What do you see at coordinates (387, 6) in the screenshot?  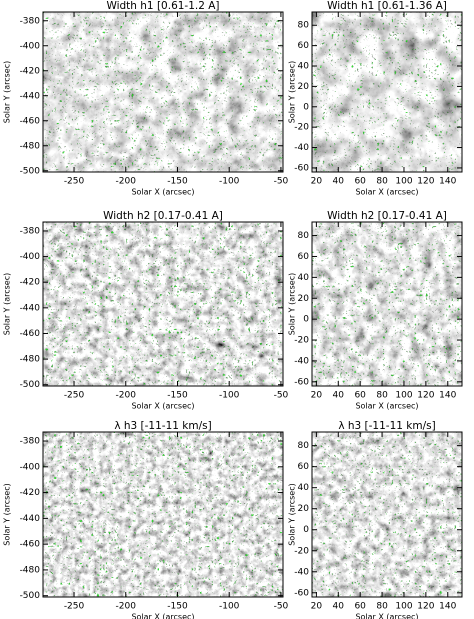 I see `panel-title: Width h1 [0.61-1.36 A]` at bounding box center [387, 6].